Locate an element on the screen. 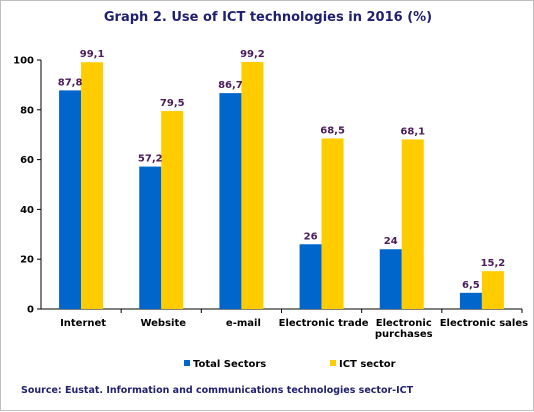 Image resolution: width=534 pixels, height=412 pixels. data-label: 87,8 is located at coordinates (70, 82).